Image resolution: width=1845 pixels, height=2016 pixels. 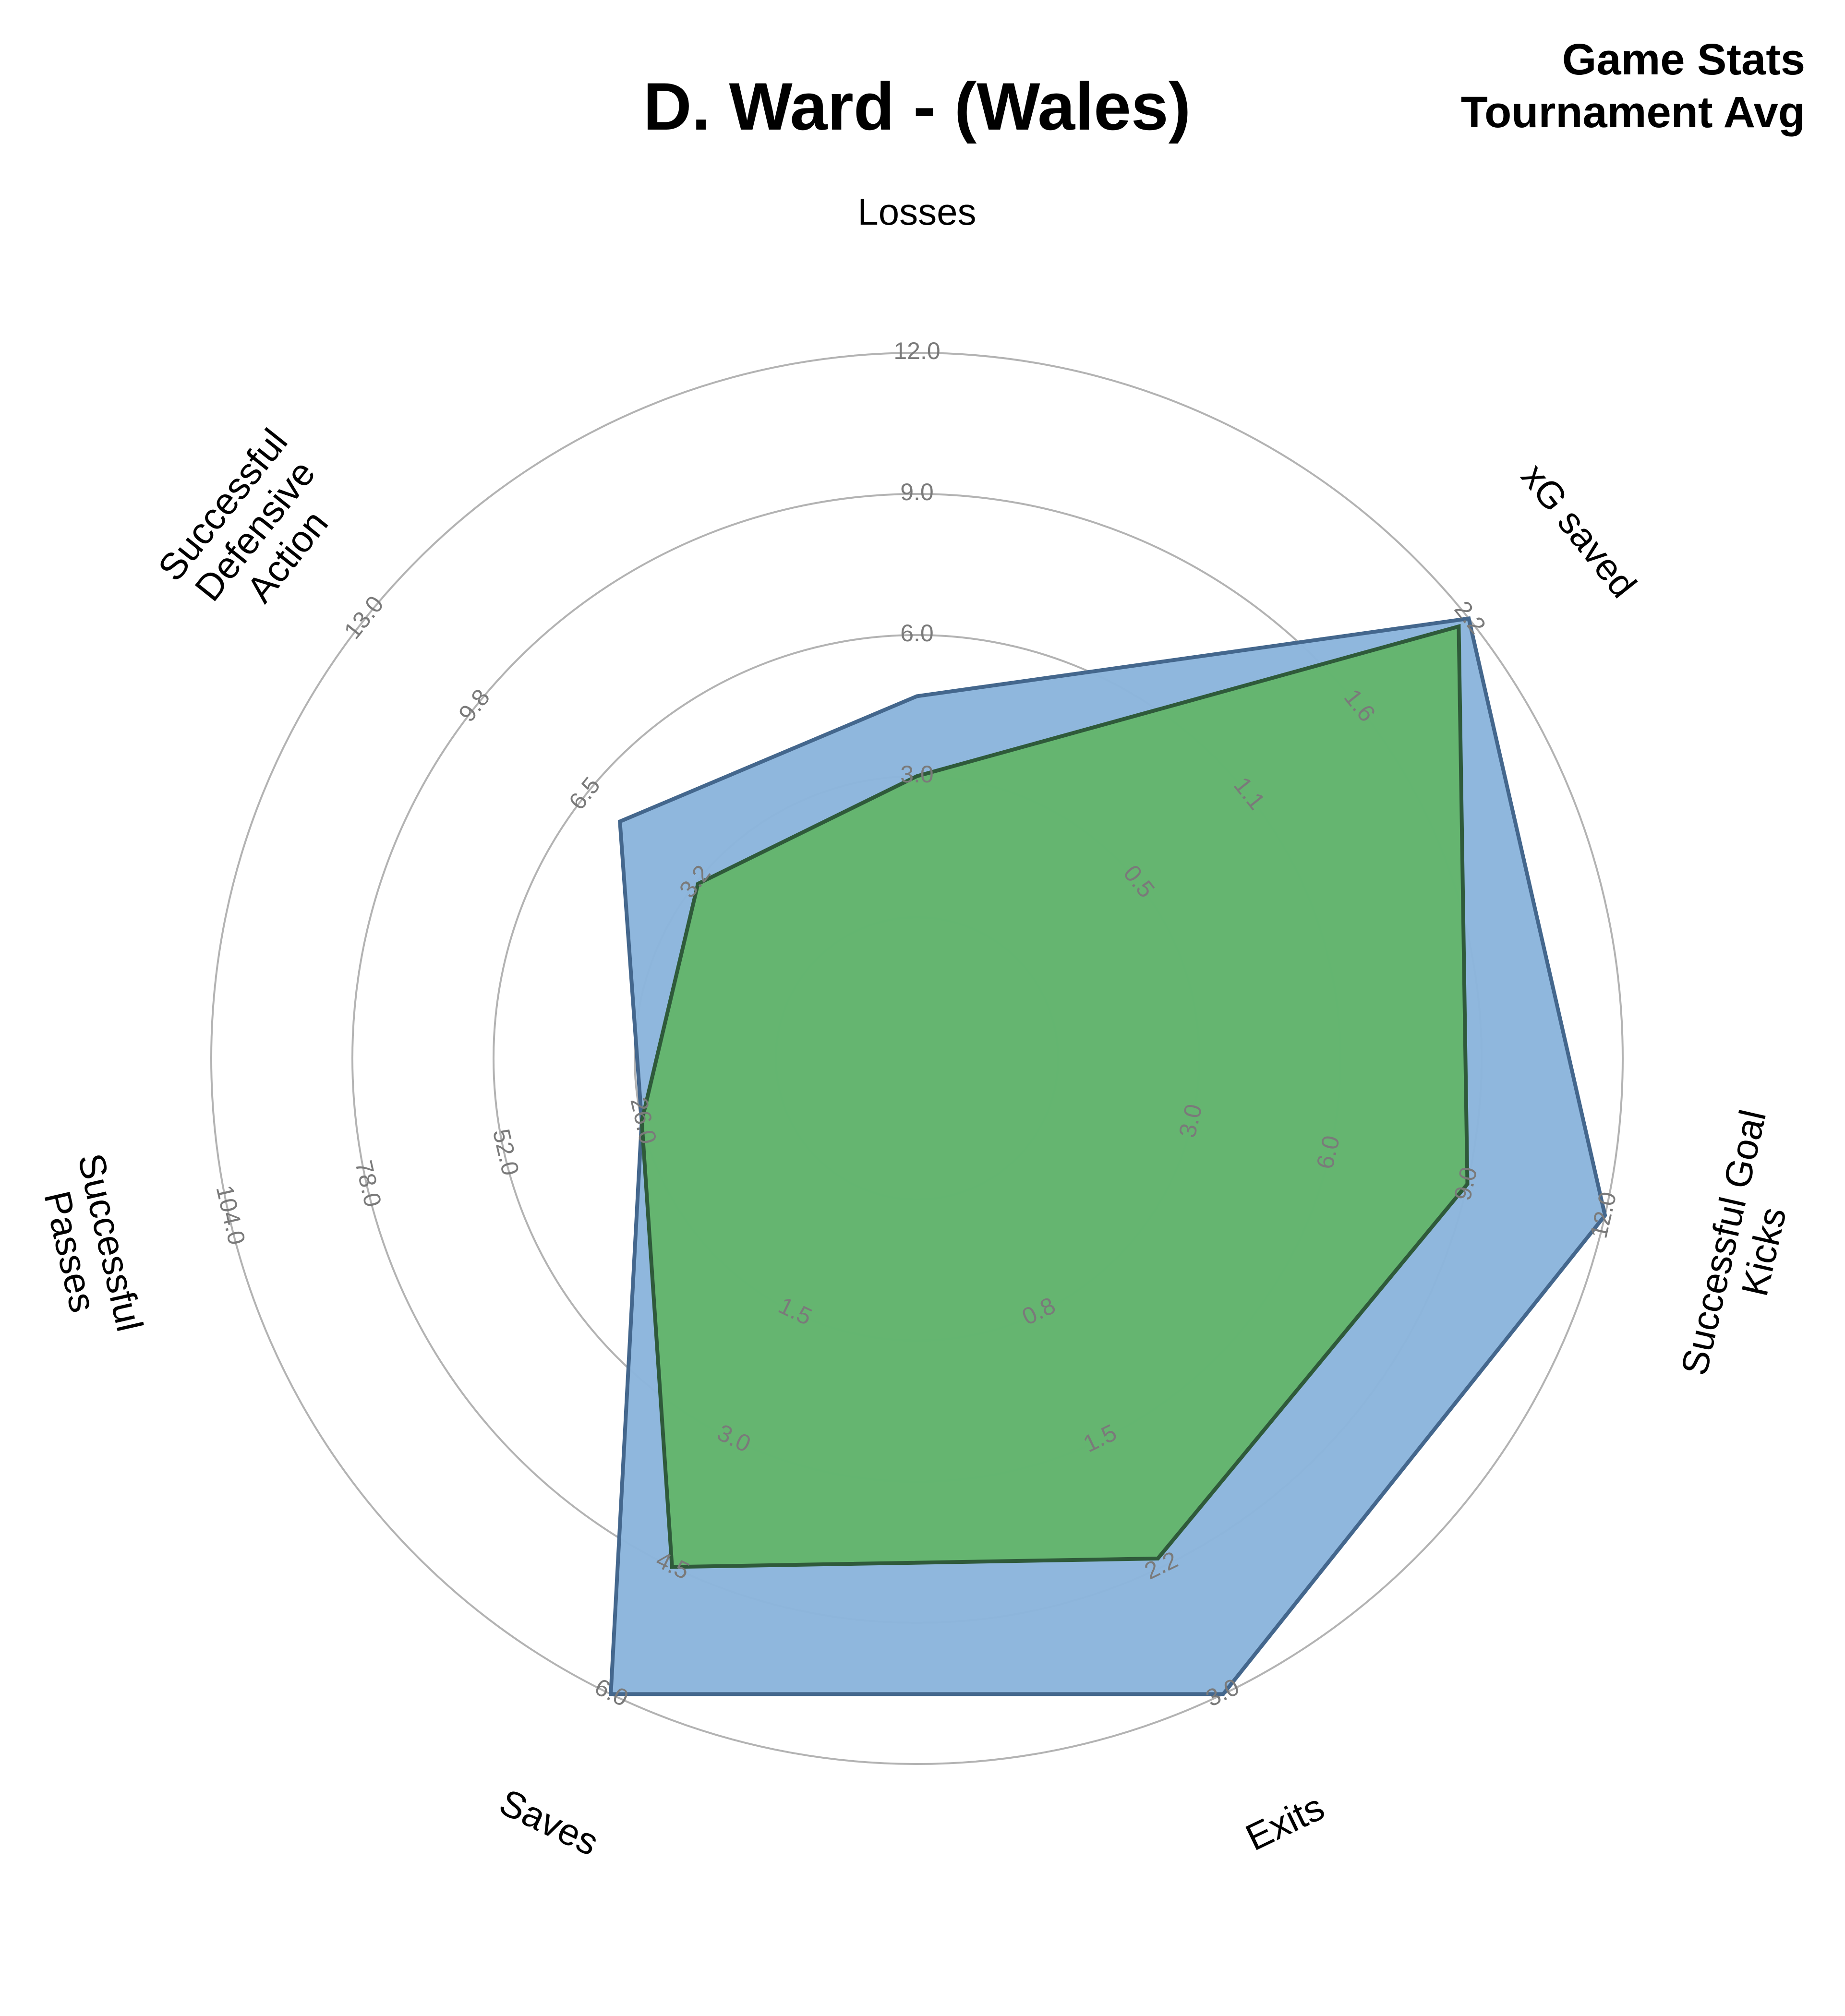 I want to click on tick-label-successful-passes-3: 78.0, so click(x=368, y=1183).